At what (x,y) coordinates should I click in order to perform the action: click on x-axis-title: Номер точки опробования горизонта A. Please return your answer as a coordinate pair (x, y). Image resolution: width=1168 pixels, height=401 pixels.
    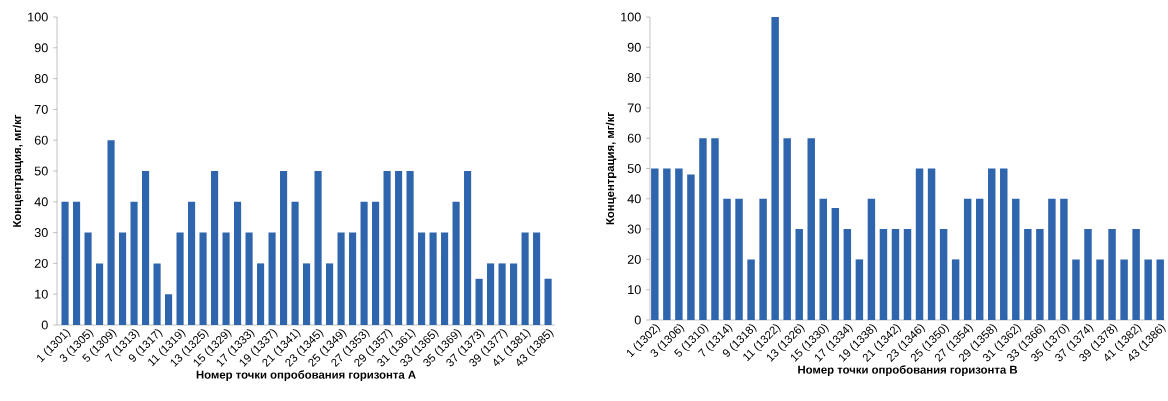
    Looking at the image, I should click on (306, 375).